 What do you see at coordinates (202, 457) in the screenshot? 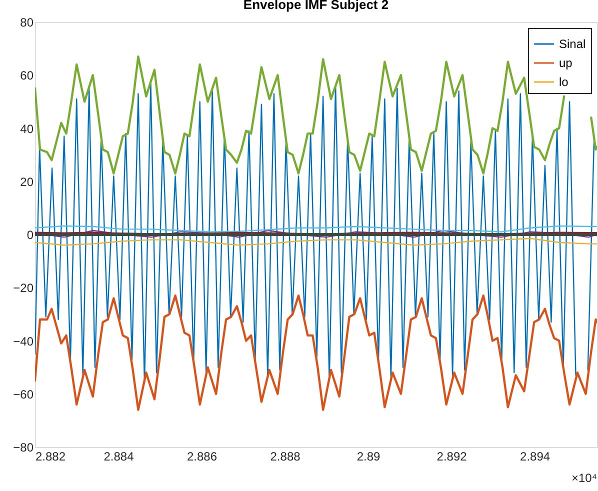
I see `x-tick-label: 2.886` at bounding box center [202, 457].